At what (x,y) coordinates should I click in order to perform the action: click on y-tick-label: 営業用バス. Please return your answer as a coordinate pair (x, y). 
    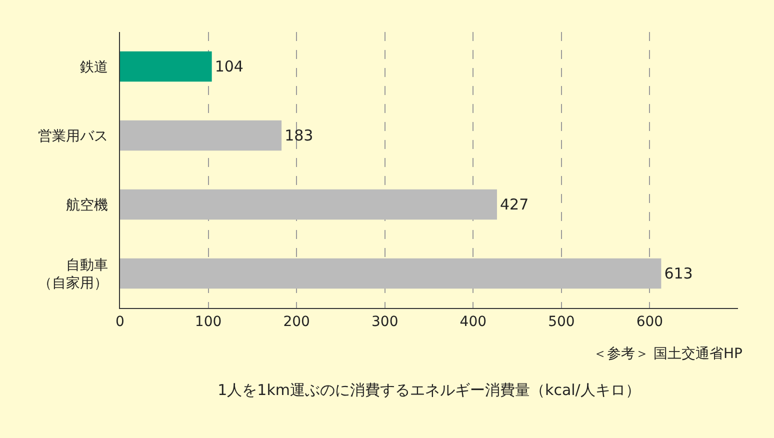
    Looking at the image, I should click on (73, 136).